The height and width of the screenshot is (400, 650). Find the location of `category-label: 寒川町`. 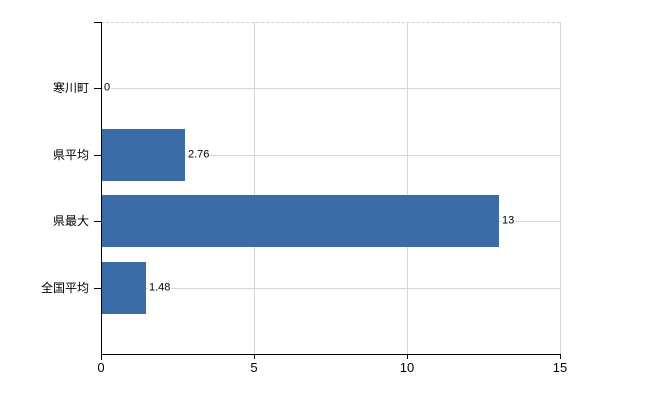

category-label: 寒川町 is located at coordinates (70, 88).